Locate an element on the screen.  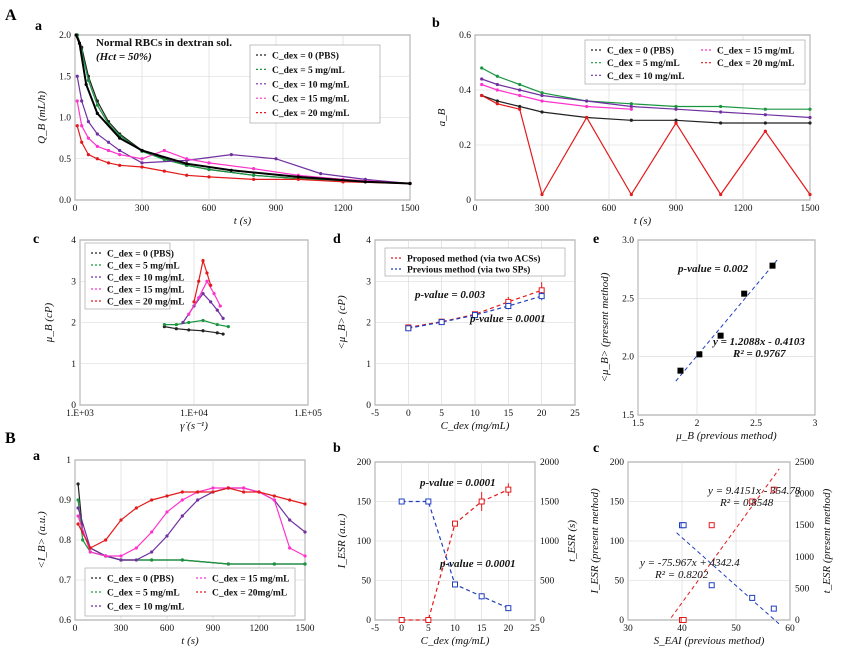
annotation: p-value = 0.003 is located at coordinates (450, 295).